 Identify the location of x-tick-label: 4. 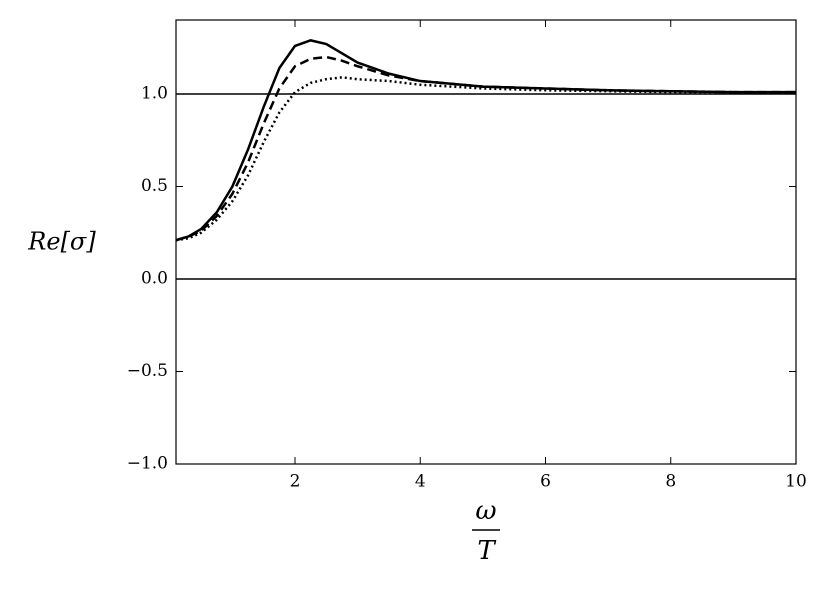
(420, 482).